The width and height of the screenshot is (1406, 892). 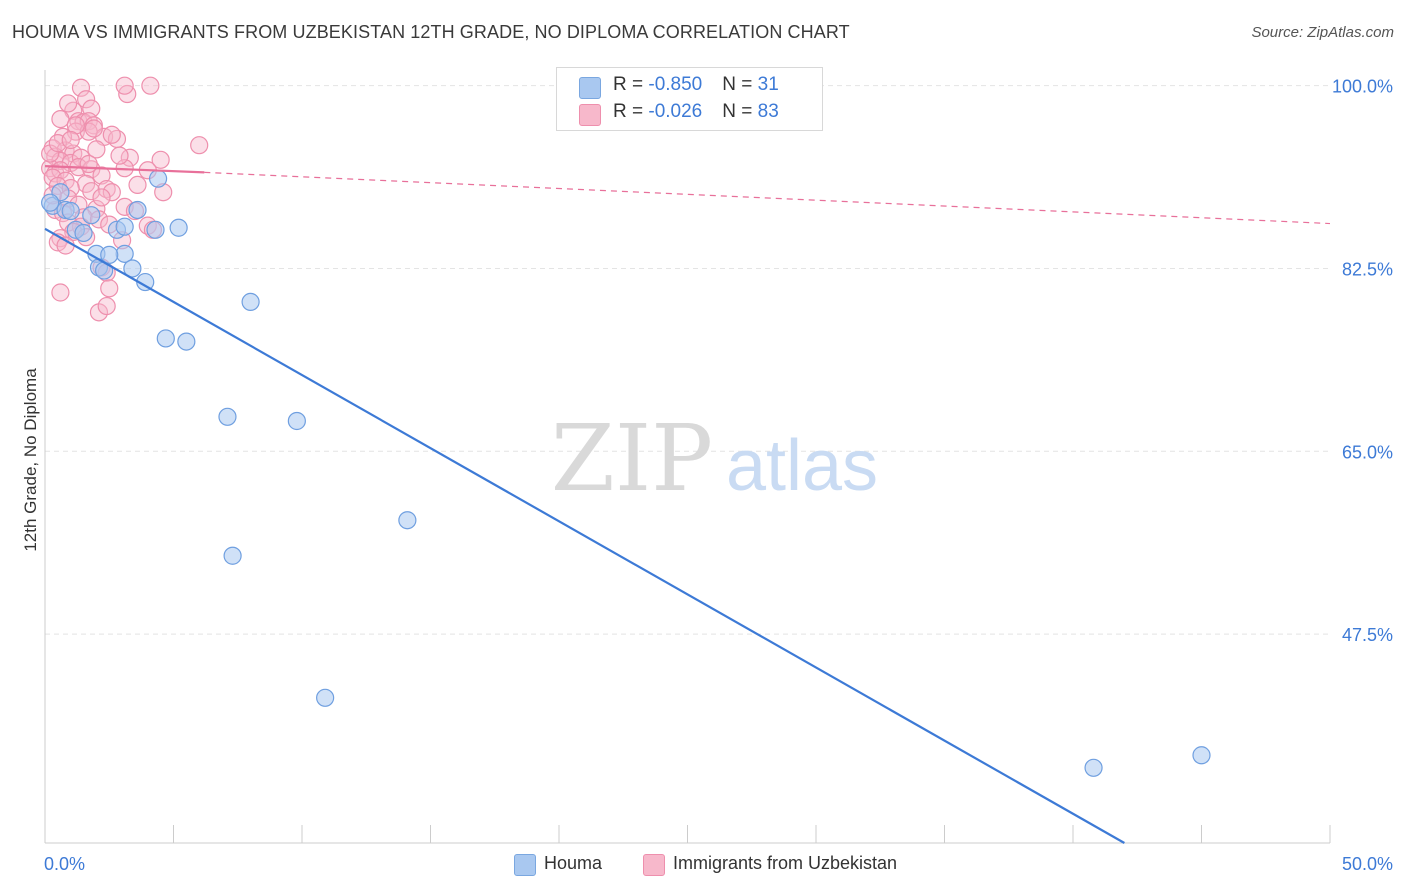 I want to click on x-tick-label: 50.0%, so click(x=1367, y=864).